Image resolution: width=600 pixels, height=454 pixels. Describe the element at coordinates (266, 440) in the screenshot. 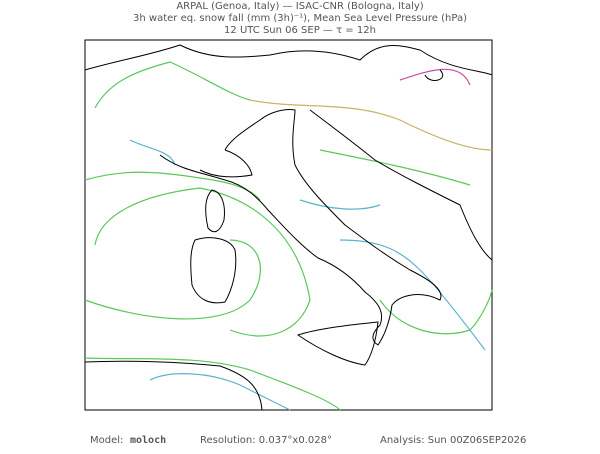

I see `footer-resolution: Resolution: 0.037°x0.028°` at that location.